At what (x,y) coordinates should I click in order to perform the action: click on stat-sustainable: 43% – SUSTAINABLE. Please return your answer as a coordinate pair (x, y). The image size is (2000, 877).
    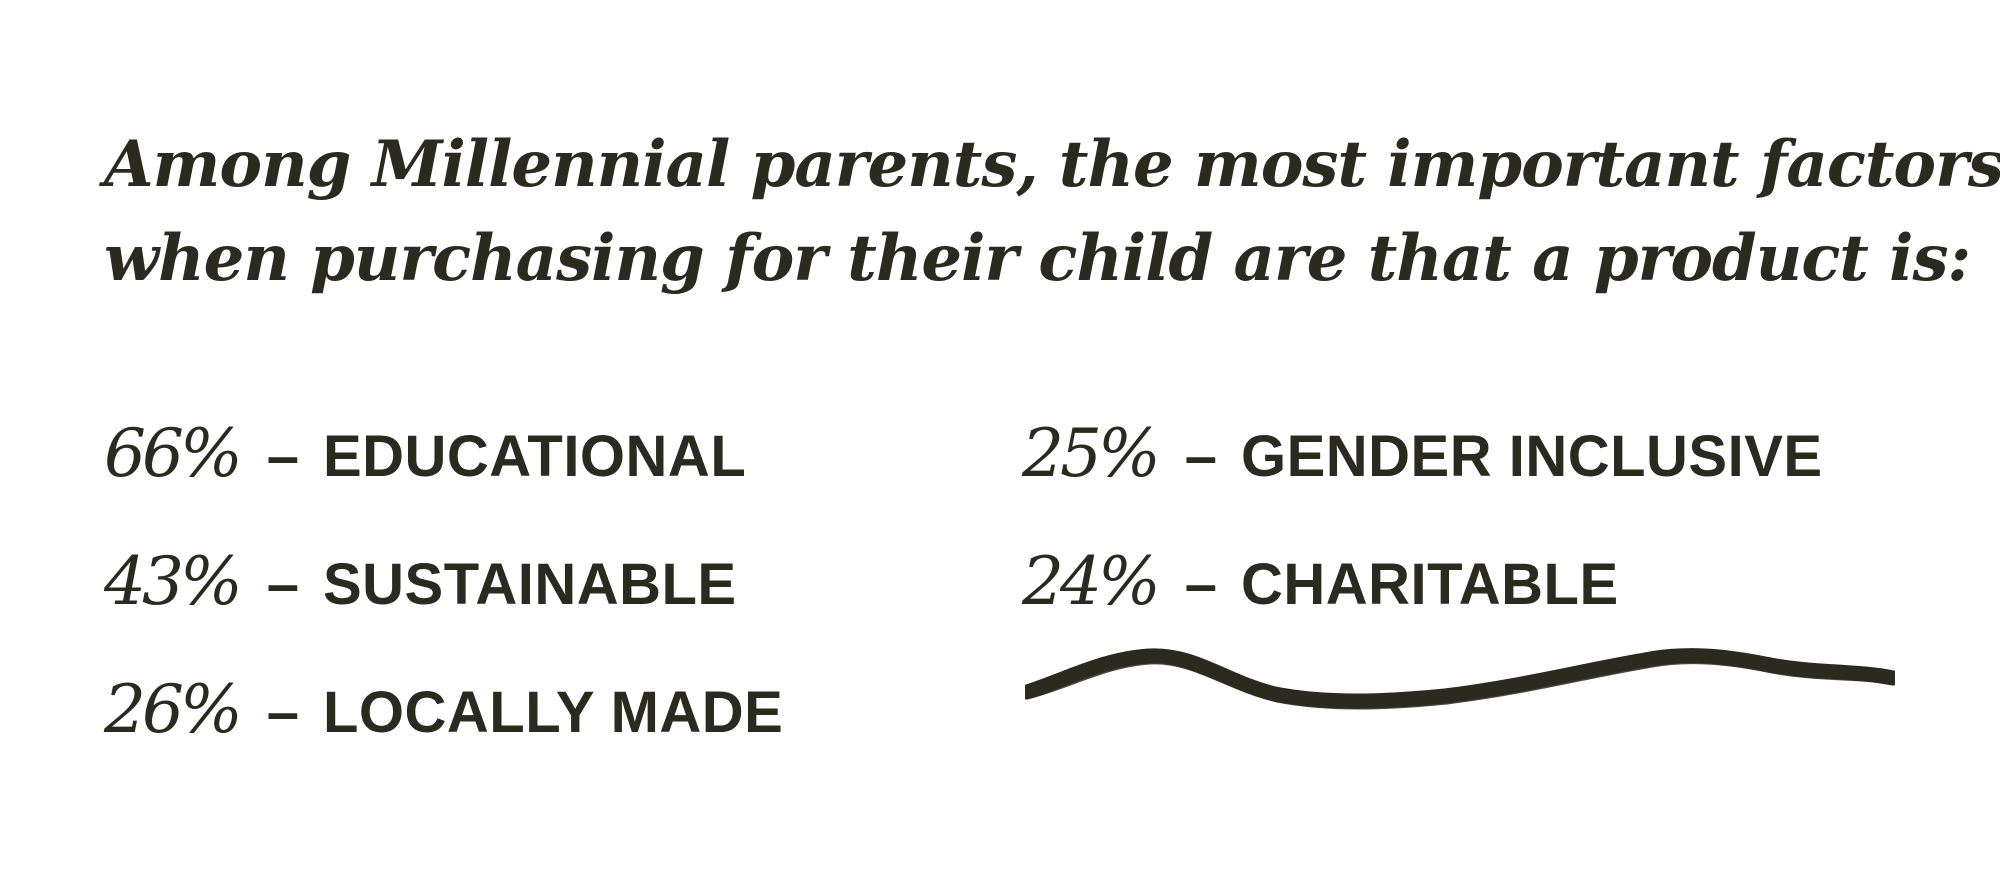
    Looking at the image, I should click on (420, 581).